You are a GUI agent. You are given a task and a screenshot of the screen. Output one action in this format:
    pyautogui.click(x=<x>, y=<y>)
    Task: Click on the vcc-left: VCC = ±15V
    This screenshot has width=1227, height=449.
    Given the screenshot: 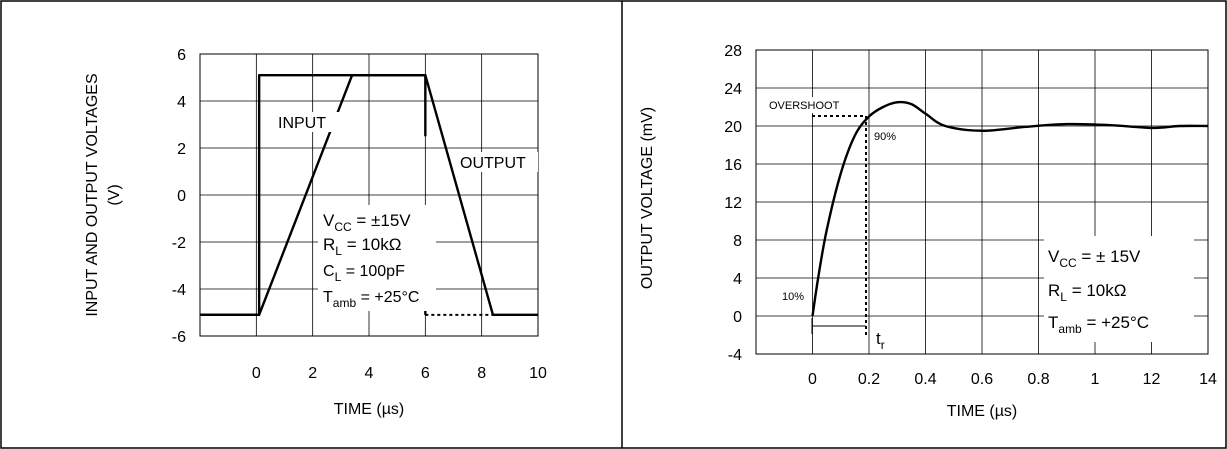 What is the action you would take?
    pyautogui.click(x=367, y=222)
    